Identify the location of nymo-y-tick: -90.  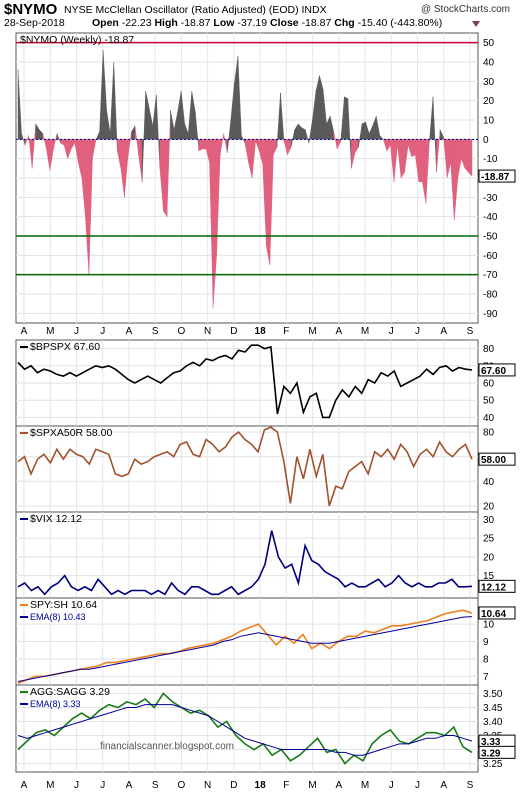
(490, 314).